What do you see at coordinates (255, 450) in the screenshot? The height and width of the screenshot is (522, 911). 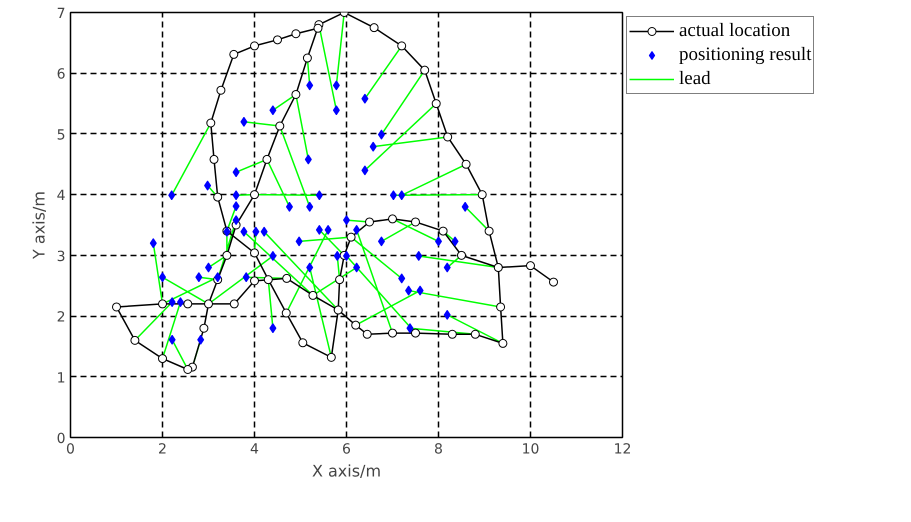 I see `x-tick-label: 4` at bounding box center [255, 450].